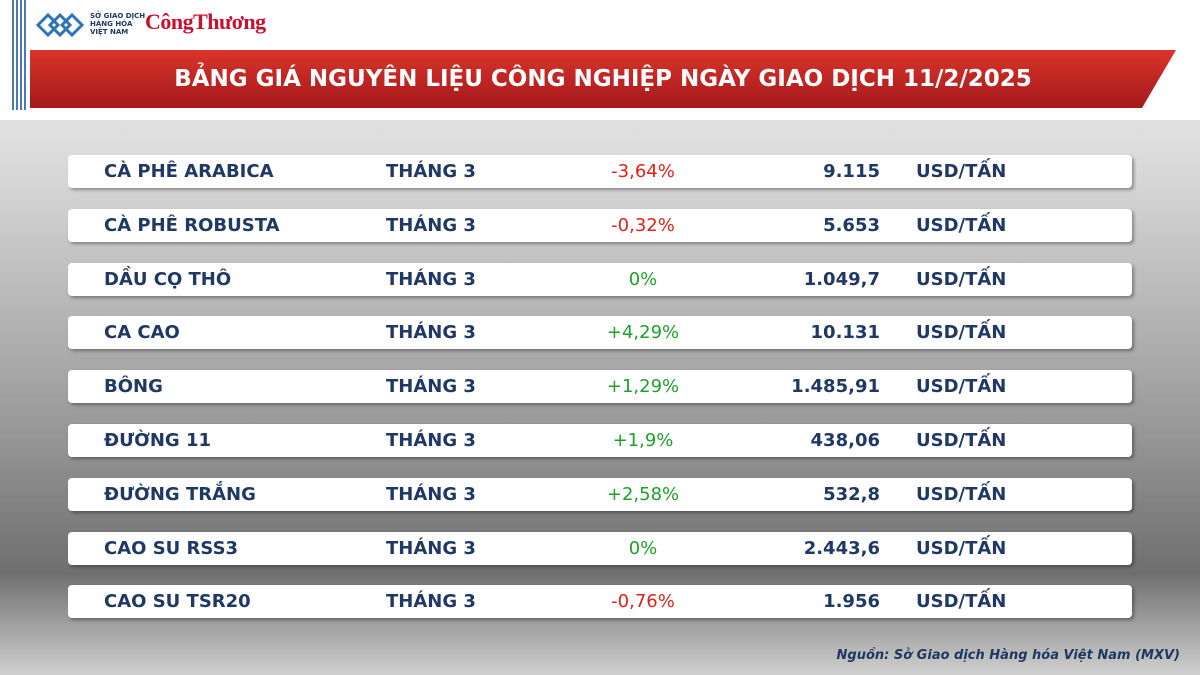 The width and height of the screenshot is (1200, 675). Describe the element at coordinates (851, 225) in the screenshot. I see `price: 5.653` at that location.